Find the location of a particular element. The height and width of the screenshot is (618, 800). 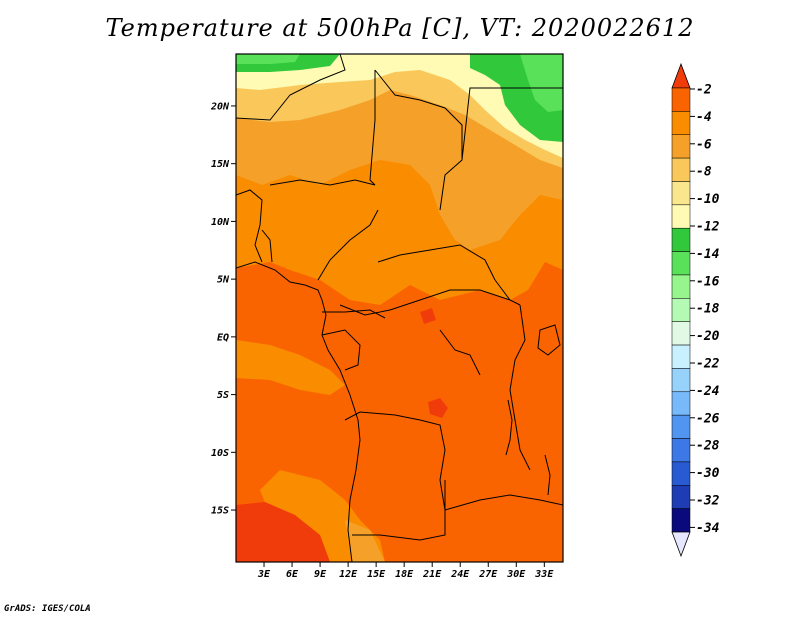

lat-tick-label: 20N is located at coordinates (220, 106).